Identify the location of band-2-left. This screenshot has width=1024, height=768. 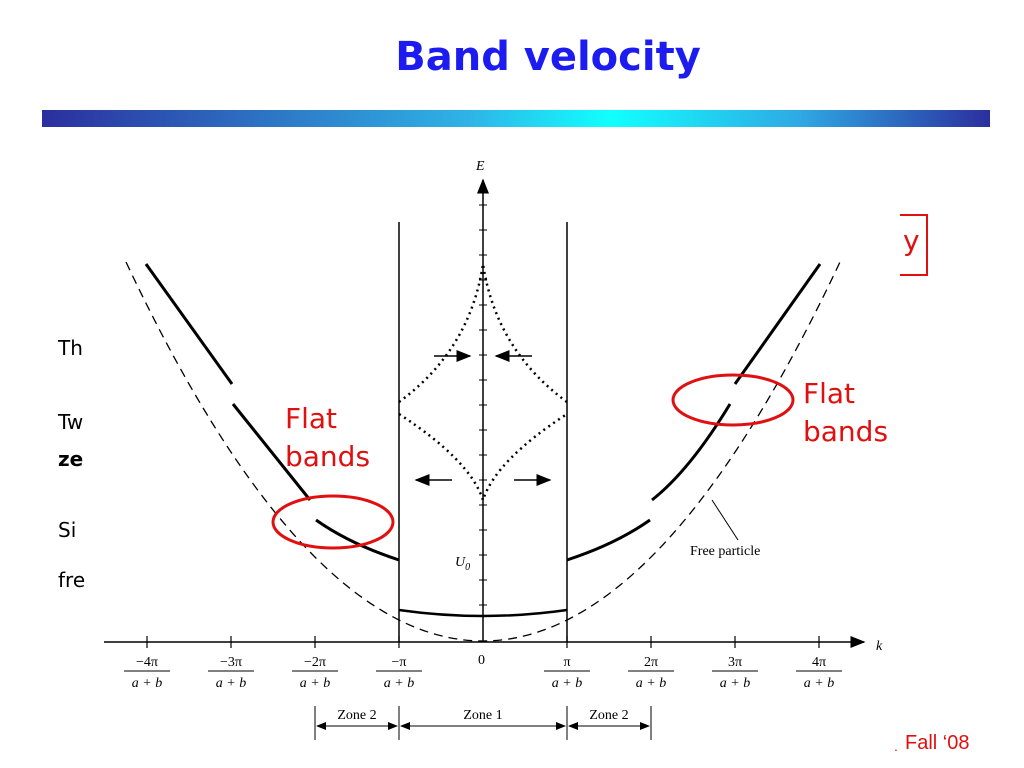
(357, 540).